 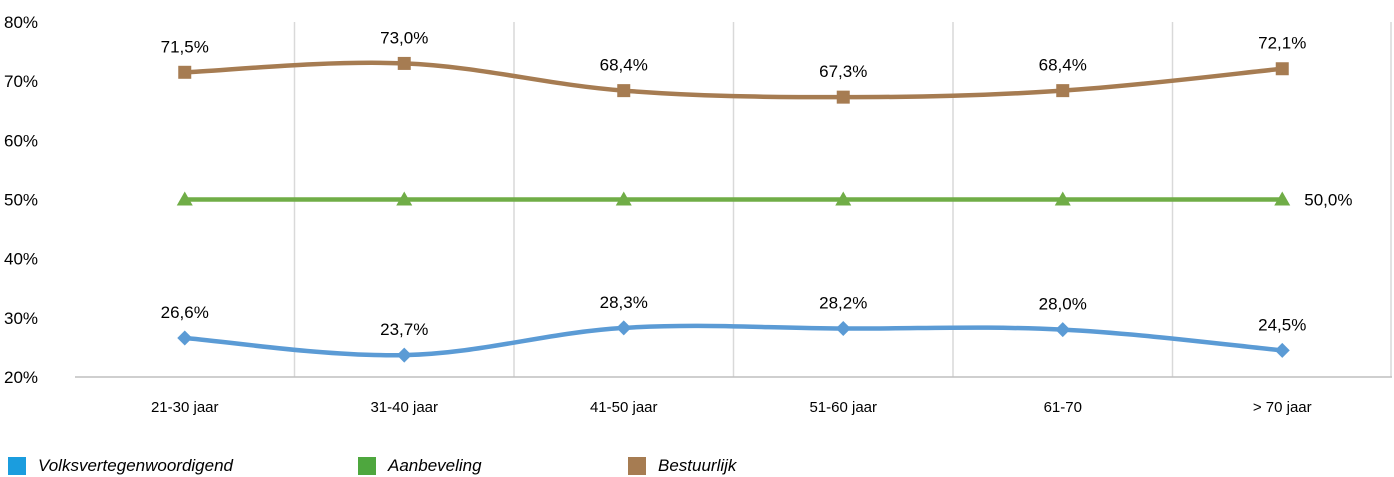 I want to click on legend-label: Aanbeveling, so click(x=435, y=465).